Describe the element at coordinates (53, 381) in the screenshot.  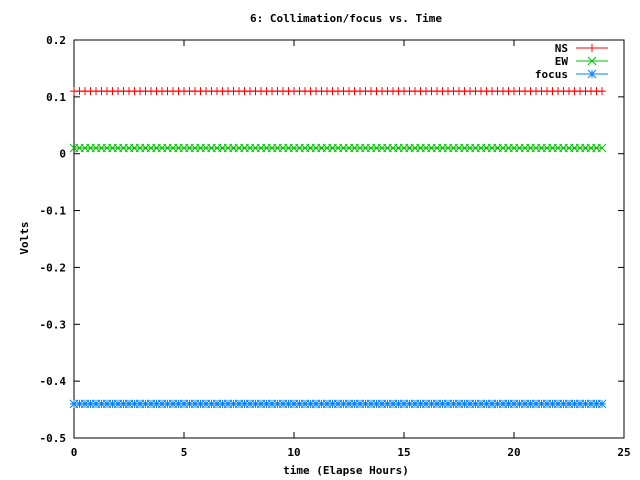
I see `y-tick-label: -0.4` at that location.